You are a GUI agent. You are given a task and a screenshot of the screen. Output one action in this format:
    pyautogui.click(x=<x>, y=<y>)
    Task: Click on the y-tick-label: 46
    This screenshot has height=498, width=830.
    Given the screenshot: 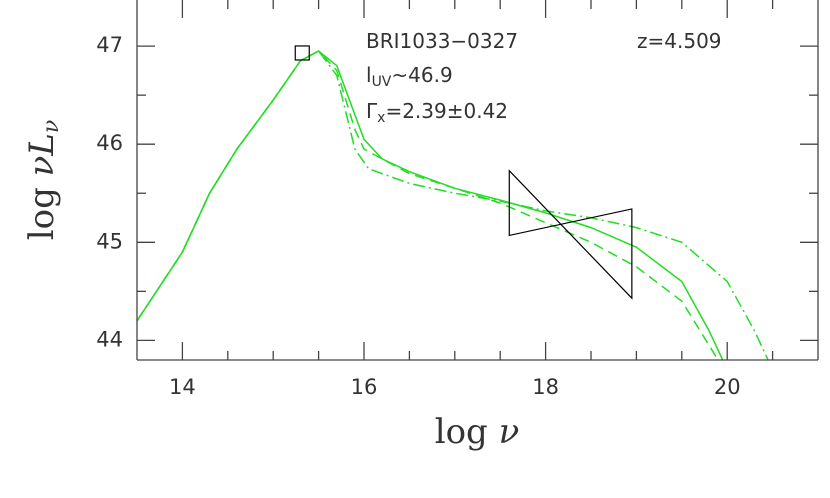 What is the action you would take?
    pyautogui.click(x=109, y=143)
    